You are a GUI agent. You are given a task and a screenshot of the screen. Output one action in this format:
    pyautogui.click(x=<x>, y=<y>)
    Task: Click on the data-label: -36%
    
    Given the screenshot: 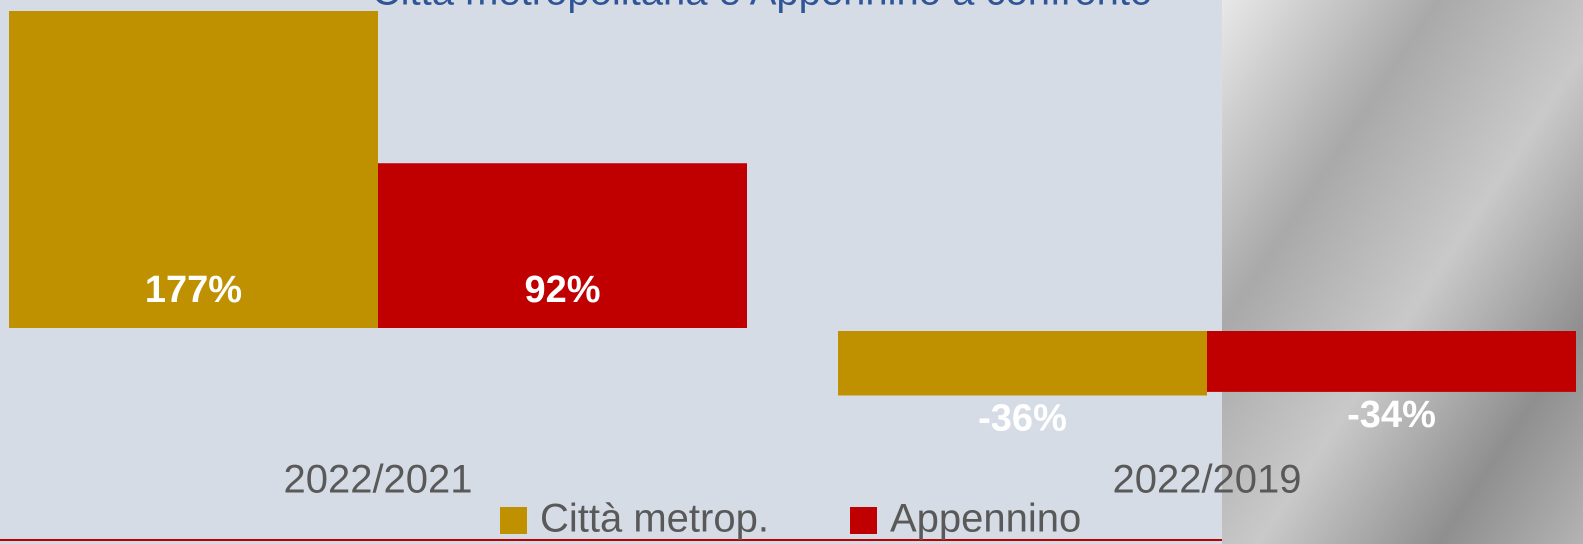 What is the action you would take?
    pyautogui.click(x=1022, y=419)
    